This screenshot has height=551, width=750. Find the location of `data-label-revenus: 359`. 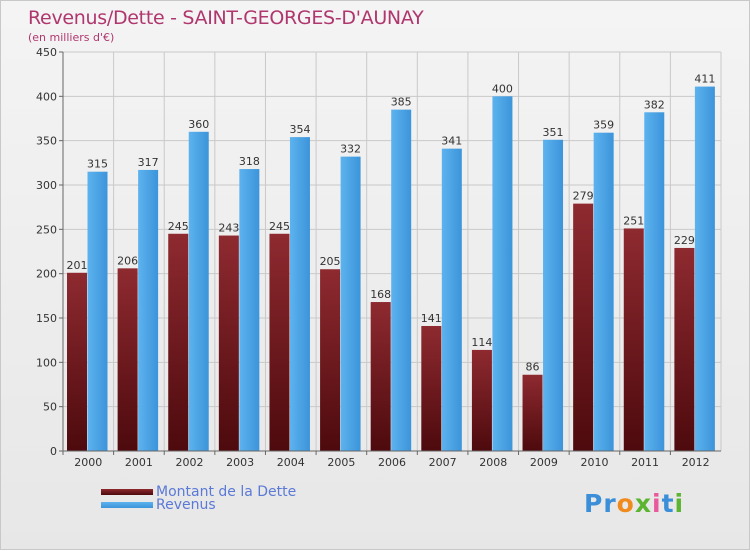

data-label-revenus: 359 is located at coordinates (603, 125).